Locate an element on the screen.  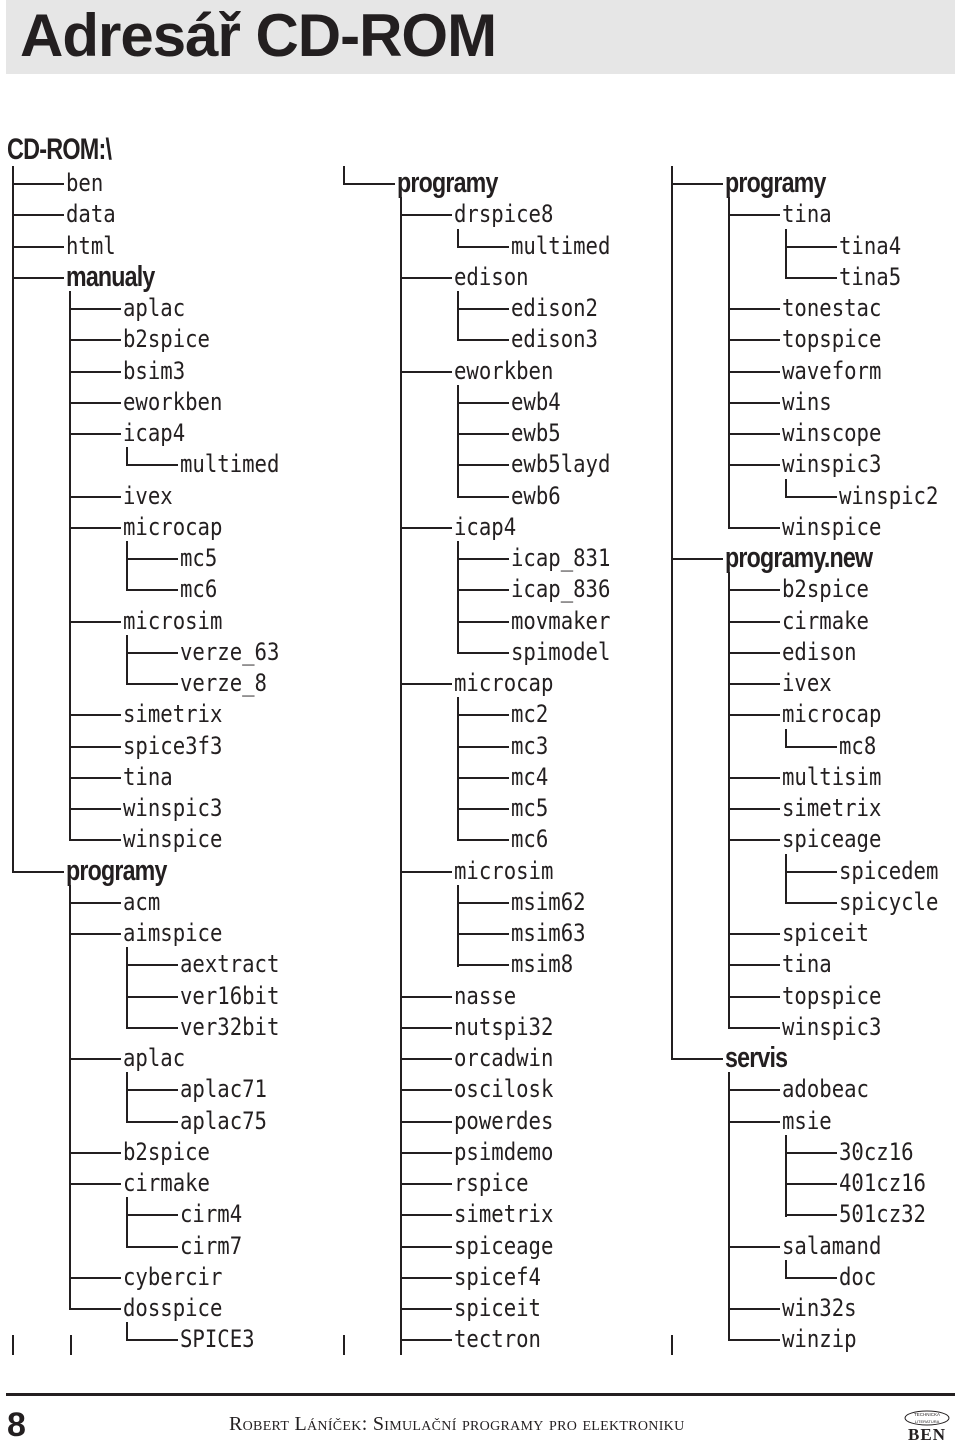
tree-folder: icap_836 is located at coordinates (561, 589).